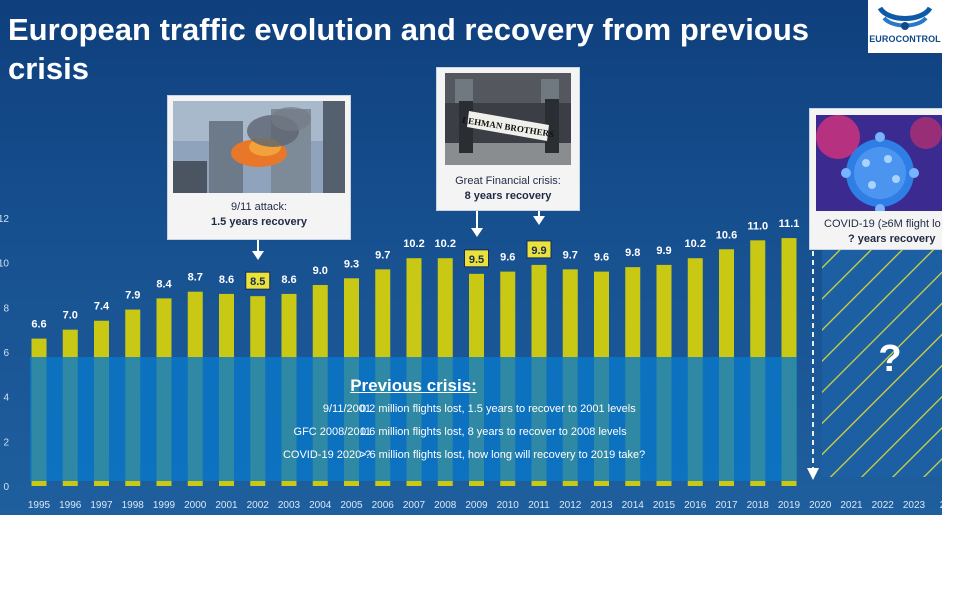  I want to click on y-axis: 0 2 4 6 8 10 12, so click(4, 353).